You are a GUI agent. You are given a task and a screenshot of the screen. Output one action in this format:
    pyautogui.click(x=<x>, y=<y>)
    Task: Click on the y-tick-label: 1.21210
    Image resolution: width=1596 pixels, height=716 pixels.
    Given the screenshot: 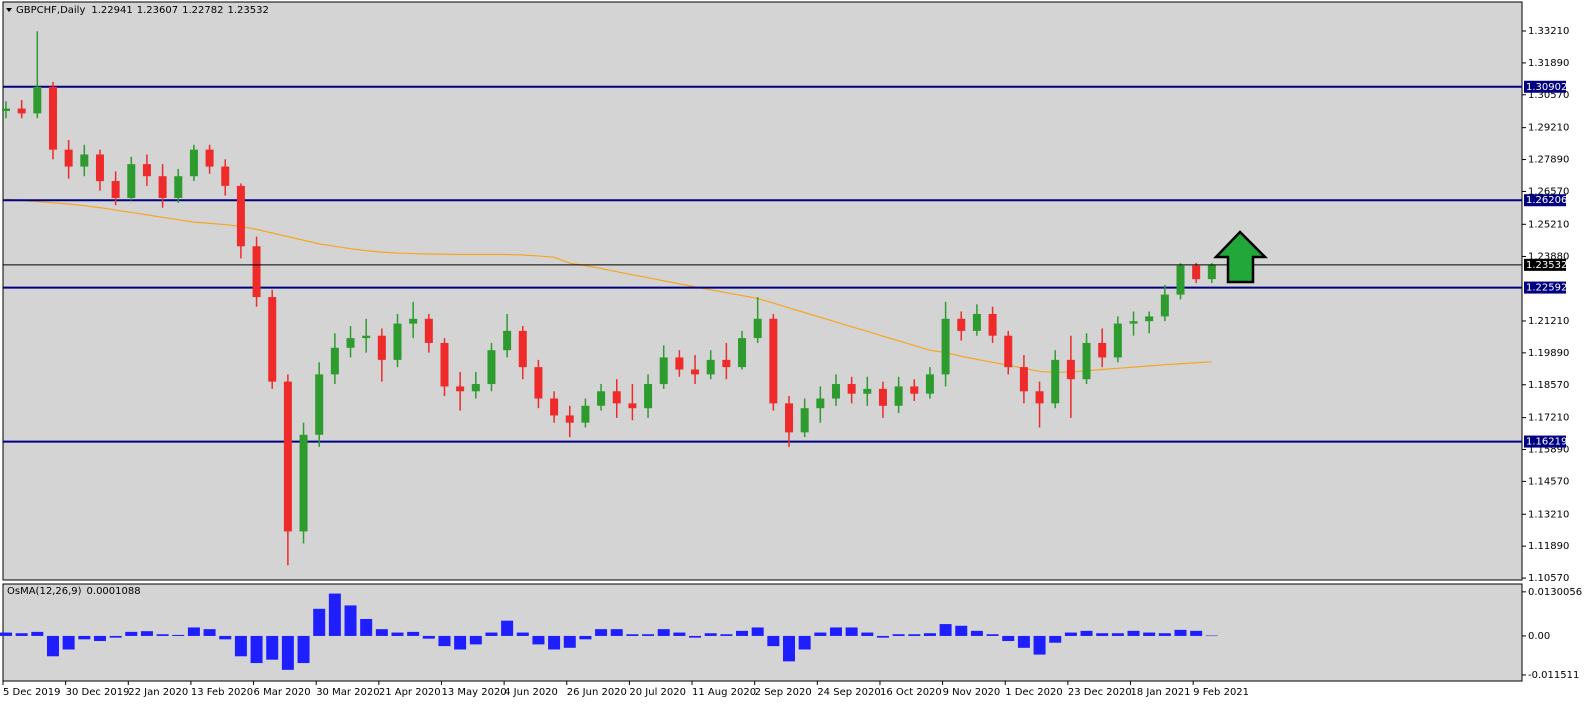 What is the action you would take?
    pyautogui.click(x=1548, y=321)
    